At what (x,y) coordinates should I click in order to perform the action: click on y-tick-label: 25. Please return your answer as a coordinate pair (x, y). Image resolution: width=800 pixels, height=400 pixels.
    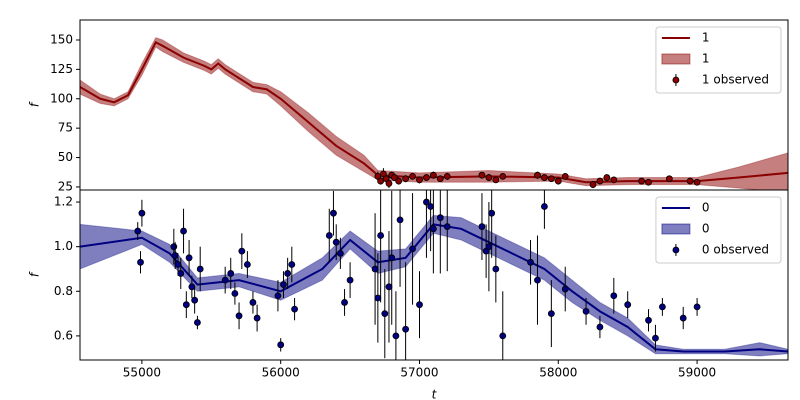
    Looking at the image, I should click on (65, 186).